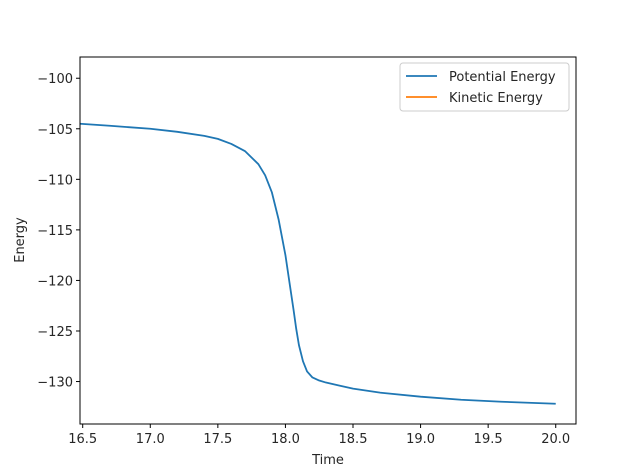  I want to click on y-tick-label: −100, so click(55, 79).